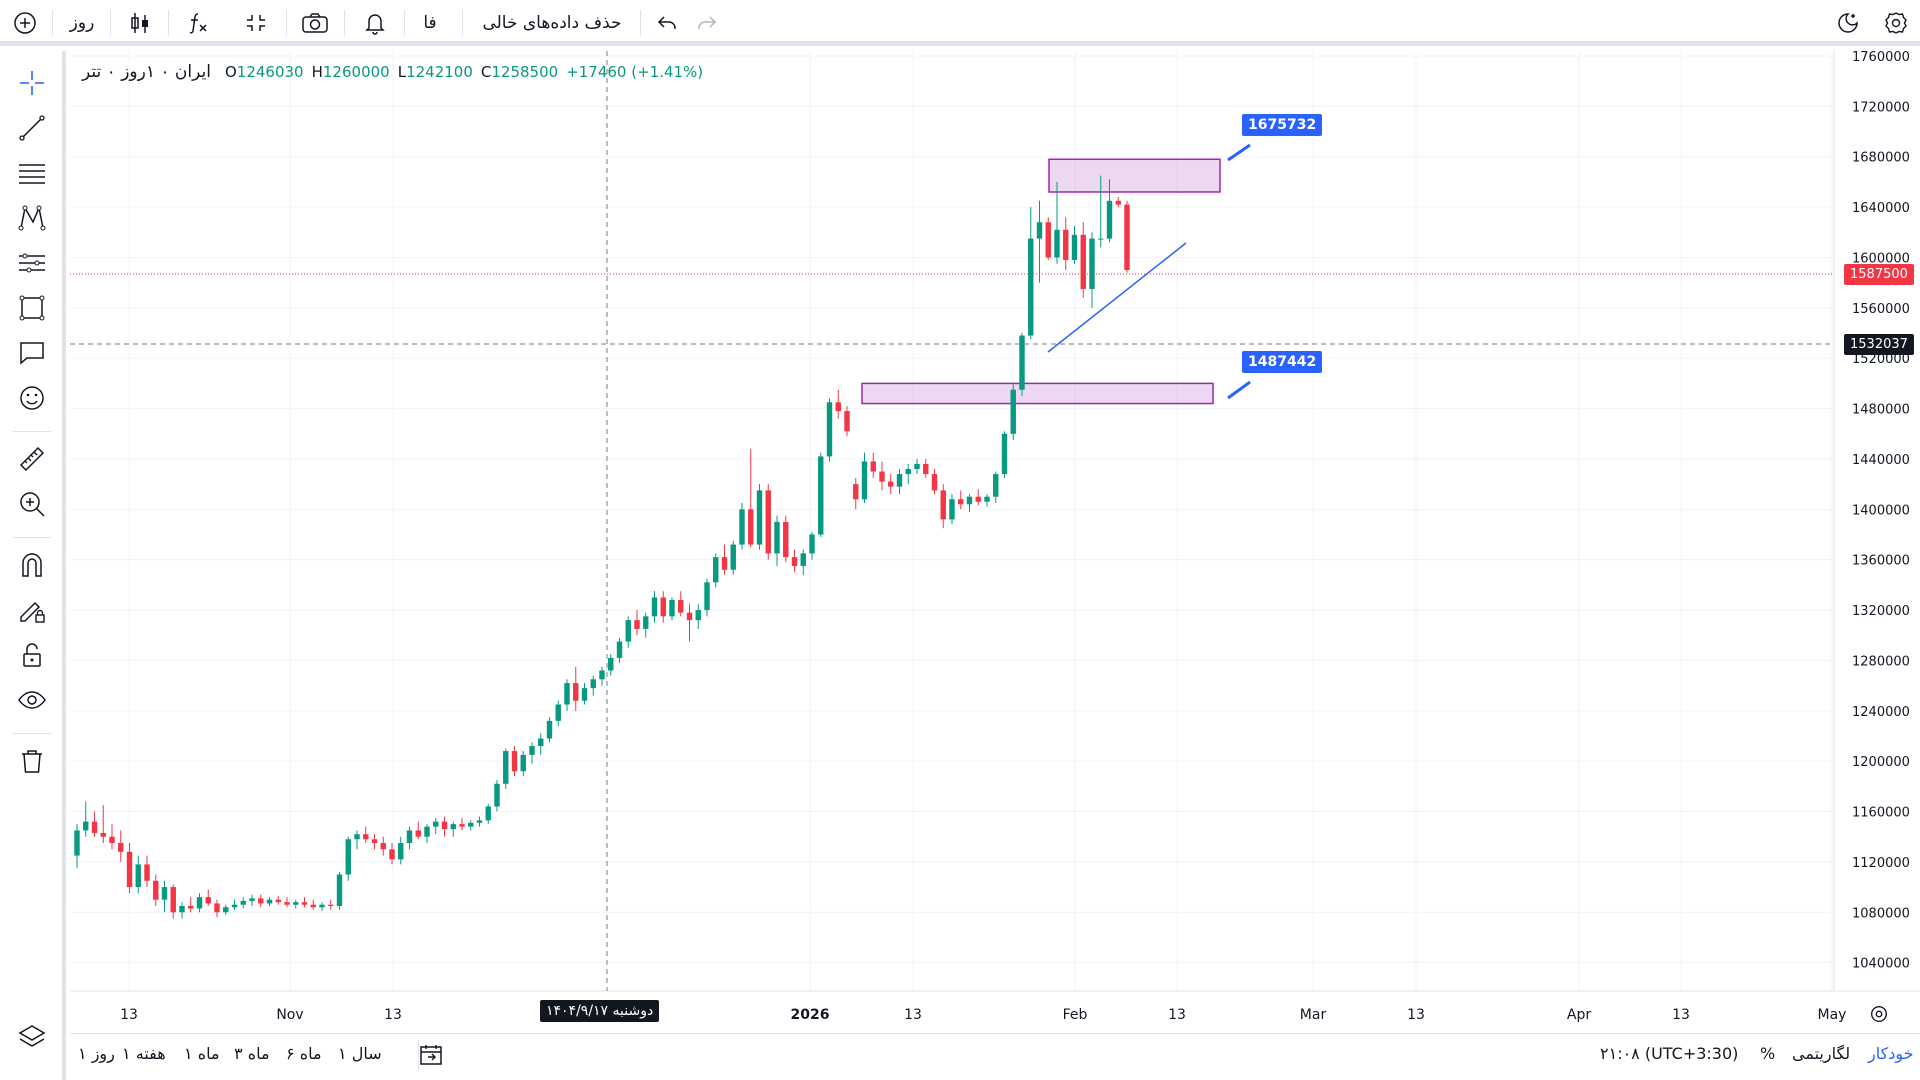  I want to click on trend-line-icon, so click(32, 128).